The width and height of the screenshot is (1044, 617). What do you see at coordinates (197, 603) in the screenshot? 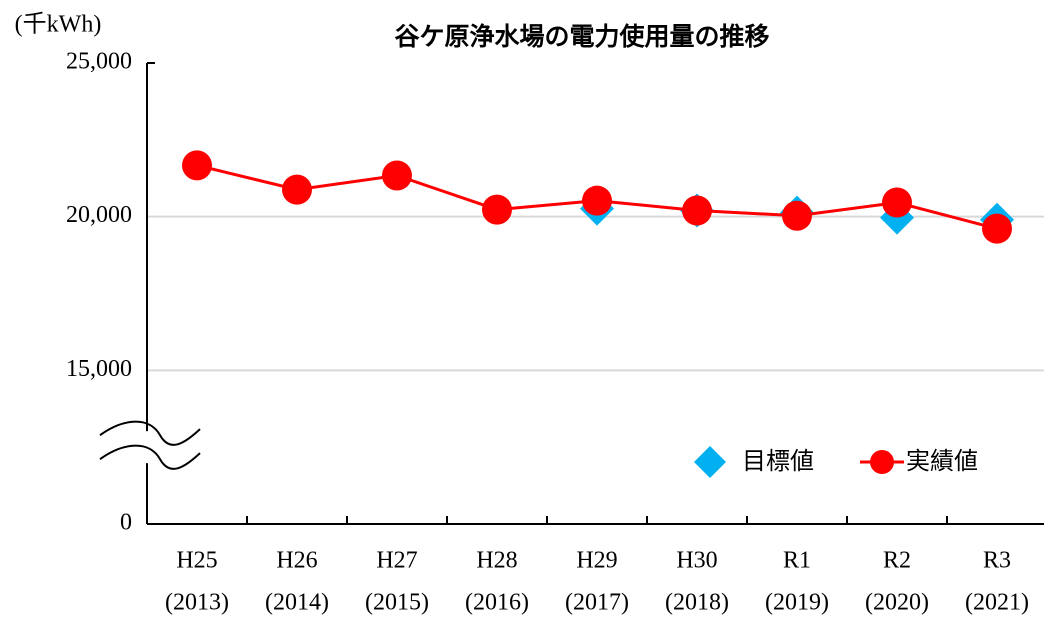
I see `x-tick-label: (2013)` at bounding box center [197, 603].